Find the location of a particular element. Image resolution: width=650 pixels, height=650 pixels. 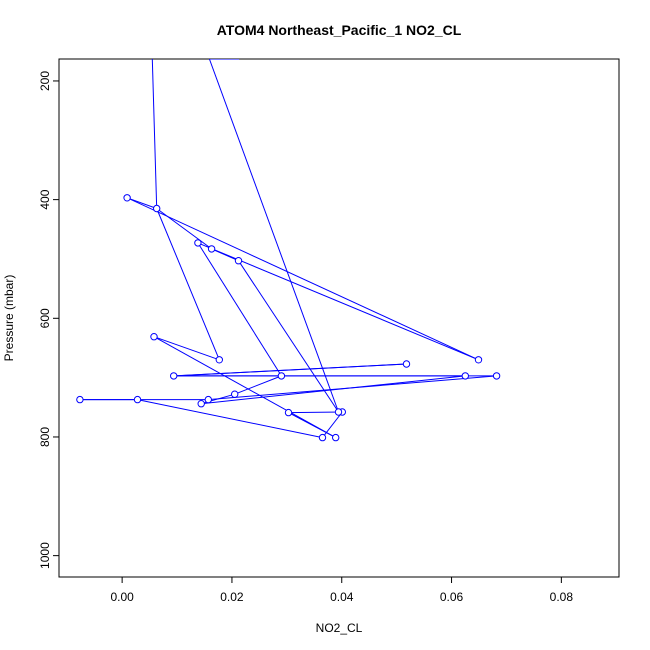

y-axis-label: Pressure (mbar) is located at coordinates (9, 318).